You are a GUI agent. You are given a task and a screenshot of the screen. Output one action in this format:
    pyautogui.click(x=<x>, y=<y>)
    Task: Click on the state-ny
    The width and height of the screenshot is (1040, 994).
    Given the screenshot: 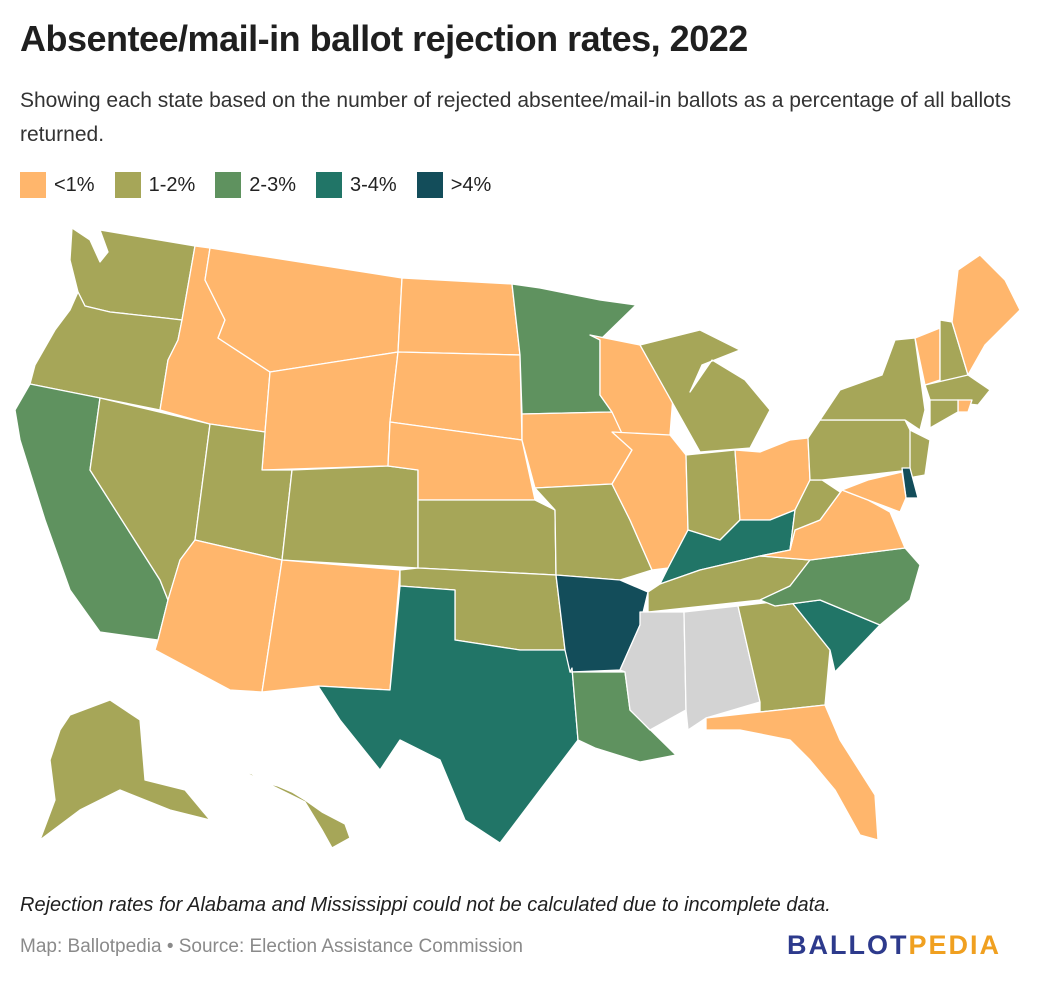 What is the action you would take?
    pyautogui.click(x=872, y=384)
    